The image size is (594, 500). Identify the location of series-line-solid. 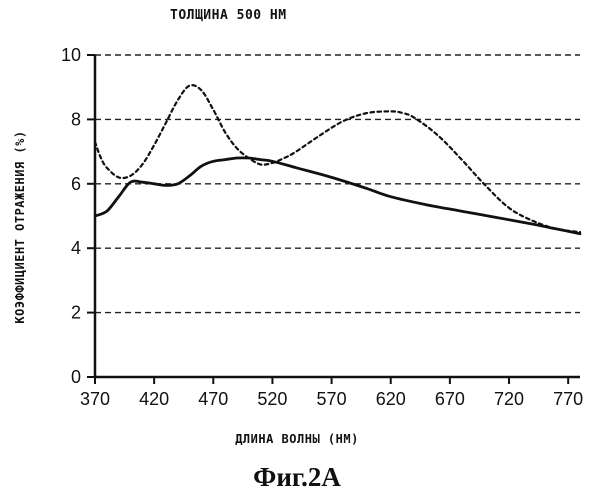
(337, 196).